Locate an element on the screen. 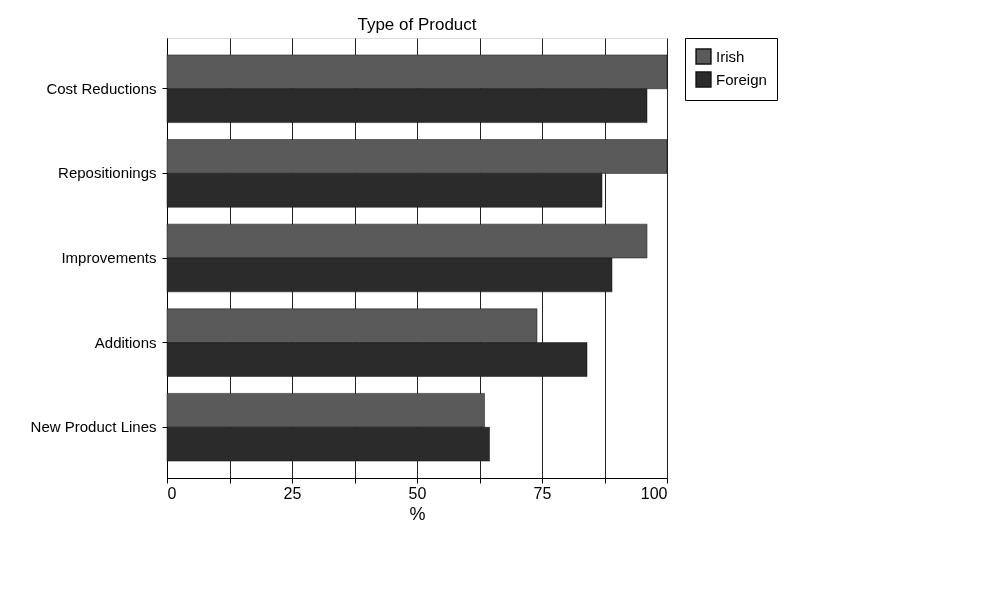 This screenshot has height=605, width=1001. x-tick-label: 100 is located at coordinates (654, 493).